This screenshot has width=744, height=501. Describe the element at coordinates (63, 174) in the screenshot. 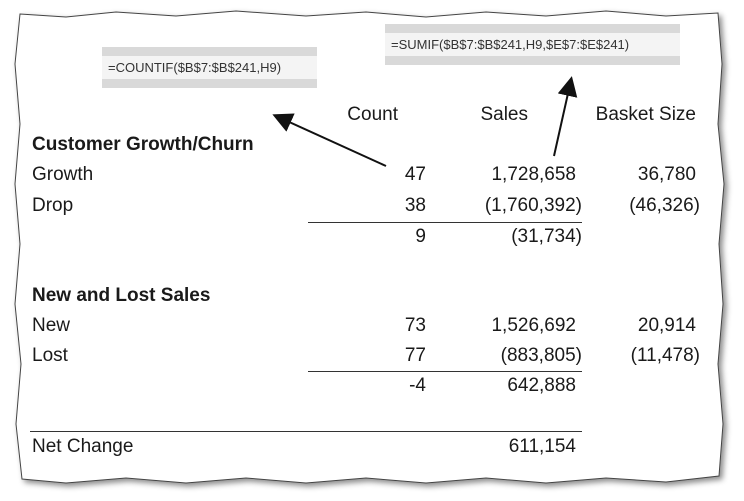

I see `row-label-growth: Growth` at that location.